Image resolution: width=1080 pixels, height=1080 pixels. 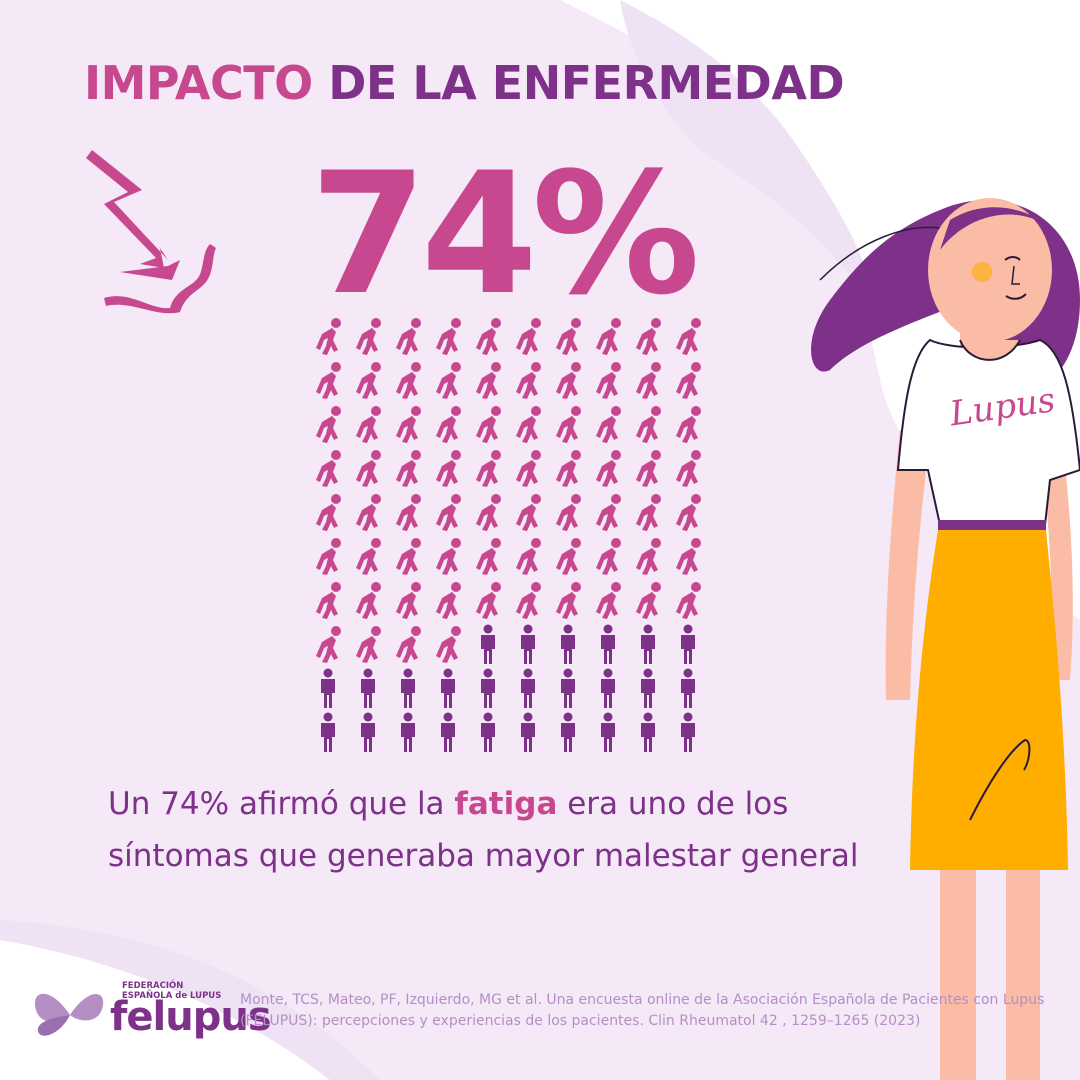 I want to click on felupus-logo: FEDERACIÓN ESPAÑOLA de LUPUS felupus, so click(x=151, y=1010).